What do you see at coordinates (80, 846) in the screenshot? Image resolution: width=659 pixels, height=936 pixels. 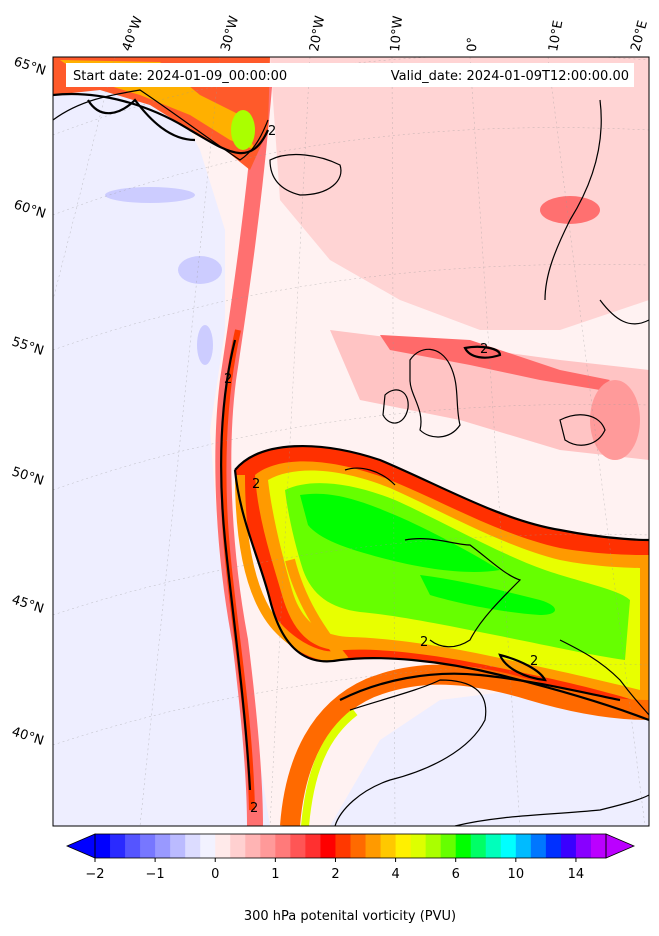 I see `colorbar-min-extend` at bounding box center [80, 846].